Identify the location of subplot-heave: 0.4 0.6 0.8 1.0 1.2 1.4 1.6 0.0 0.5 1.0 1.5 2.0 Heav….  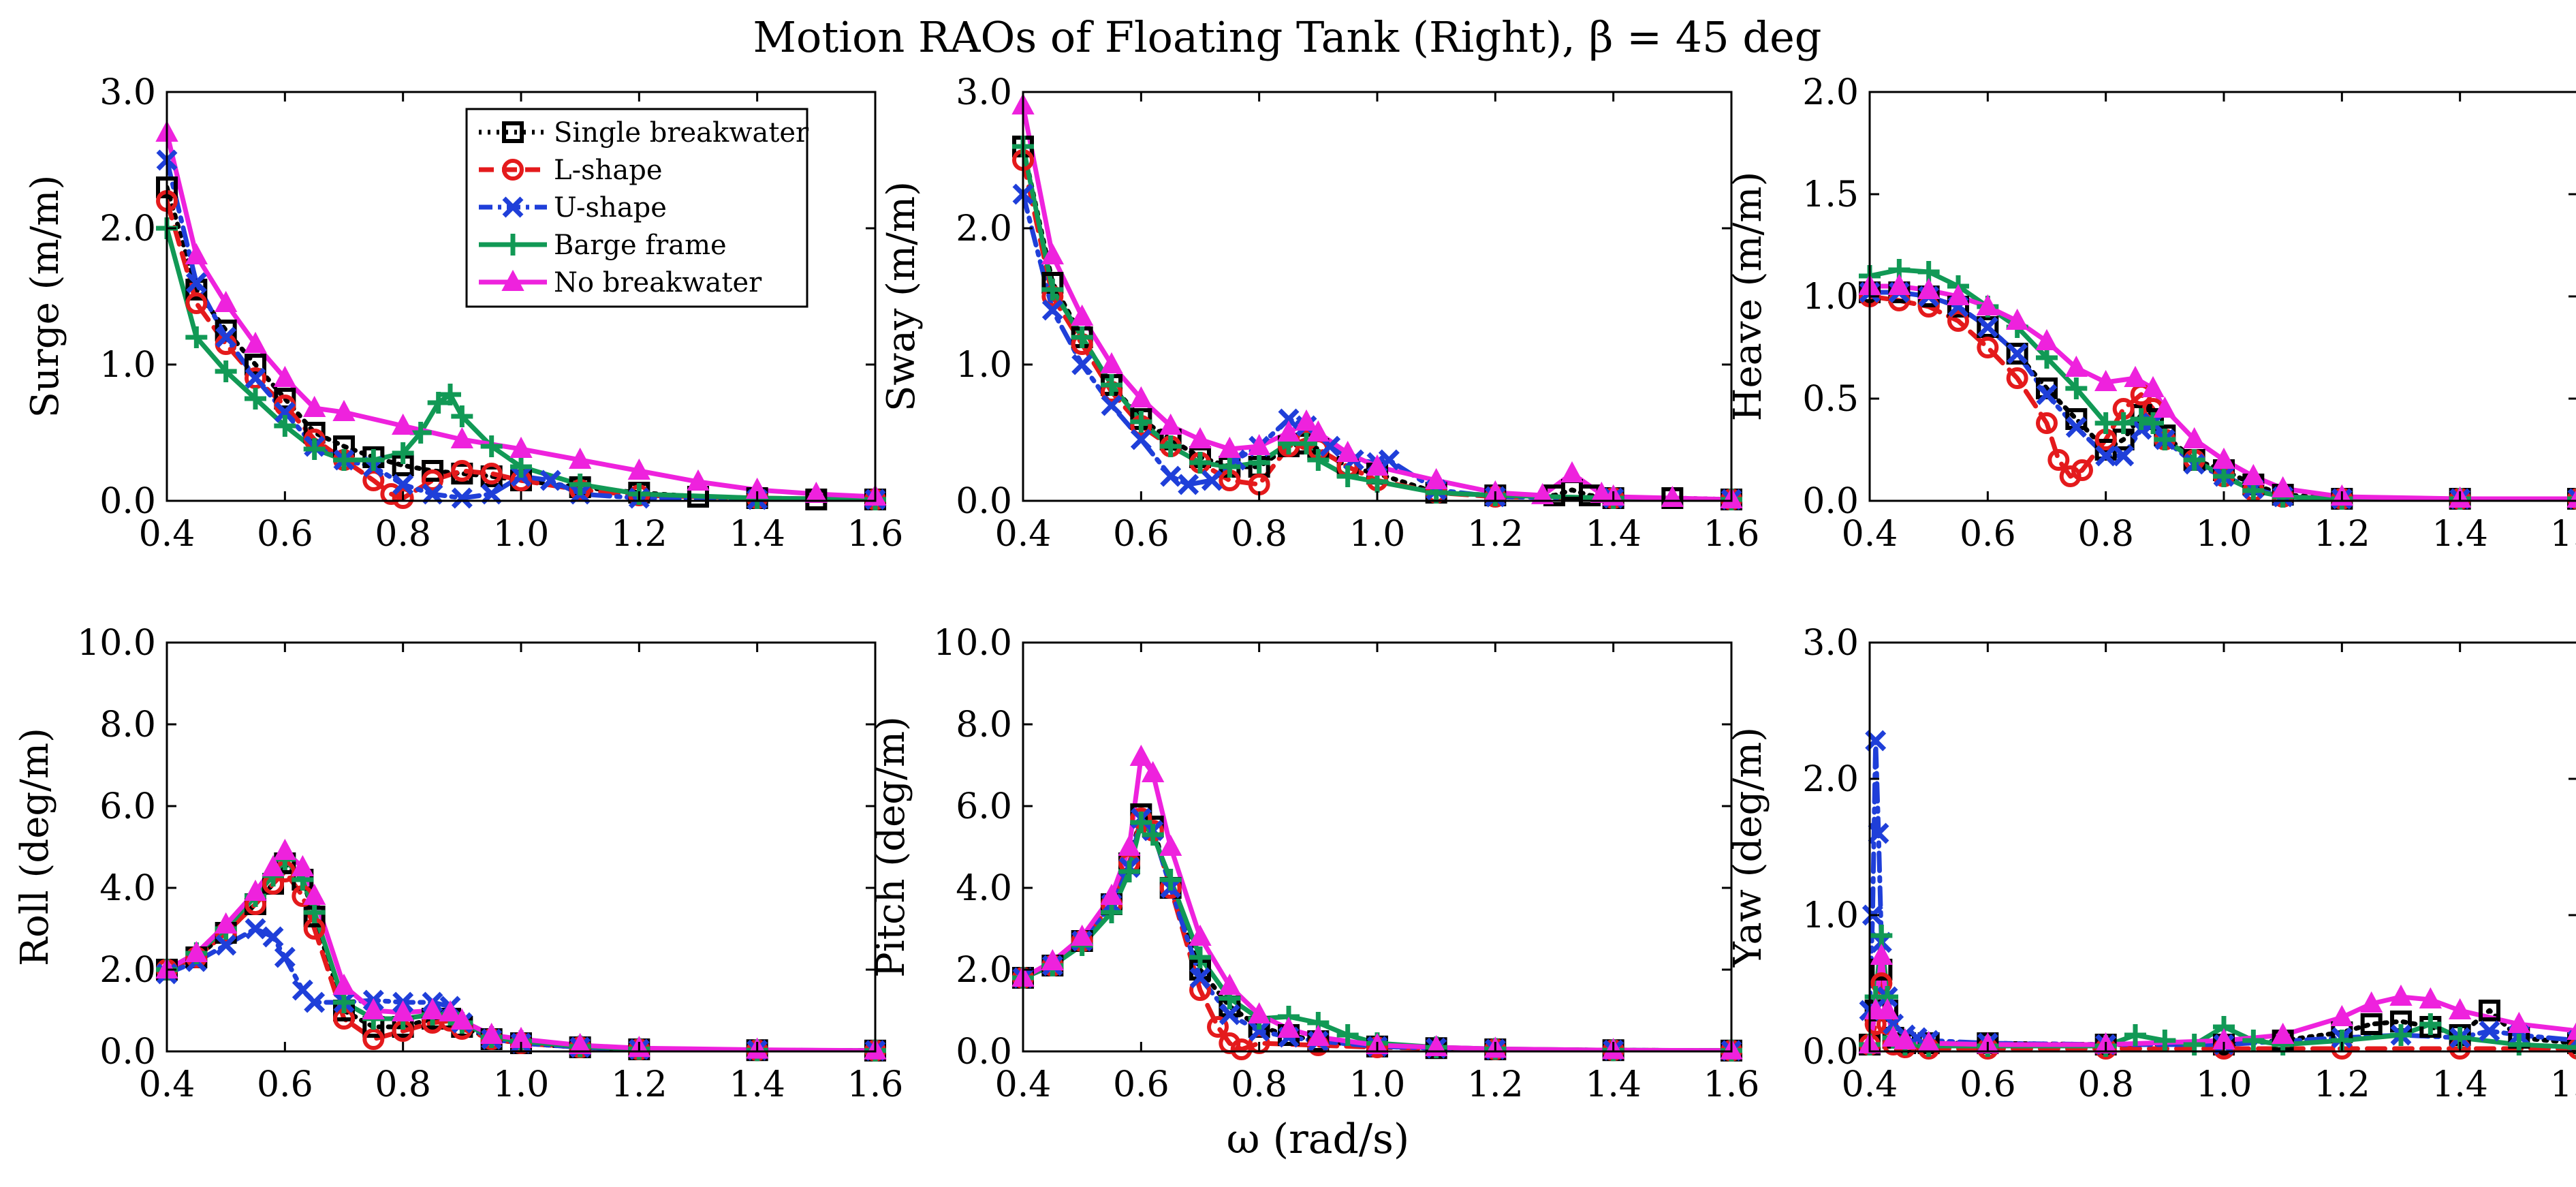
(2151, 313).